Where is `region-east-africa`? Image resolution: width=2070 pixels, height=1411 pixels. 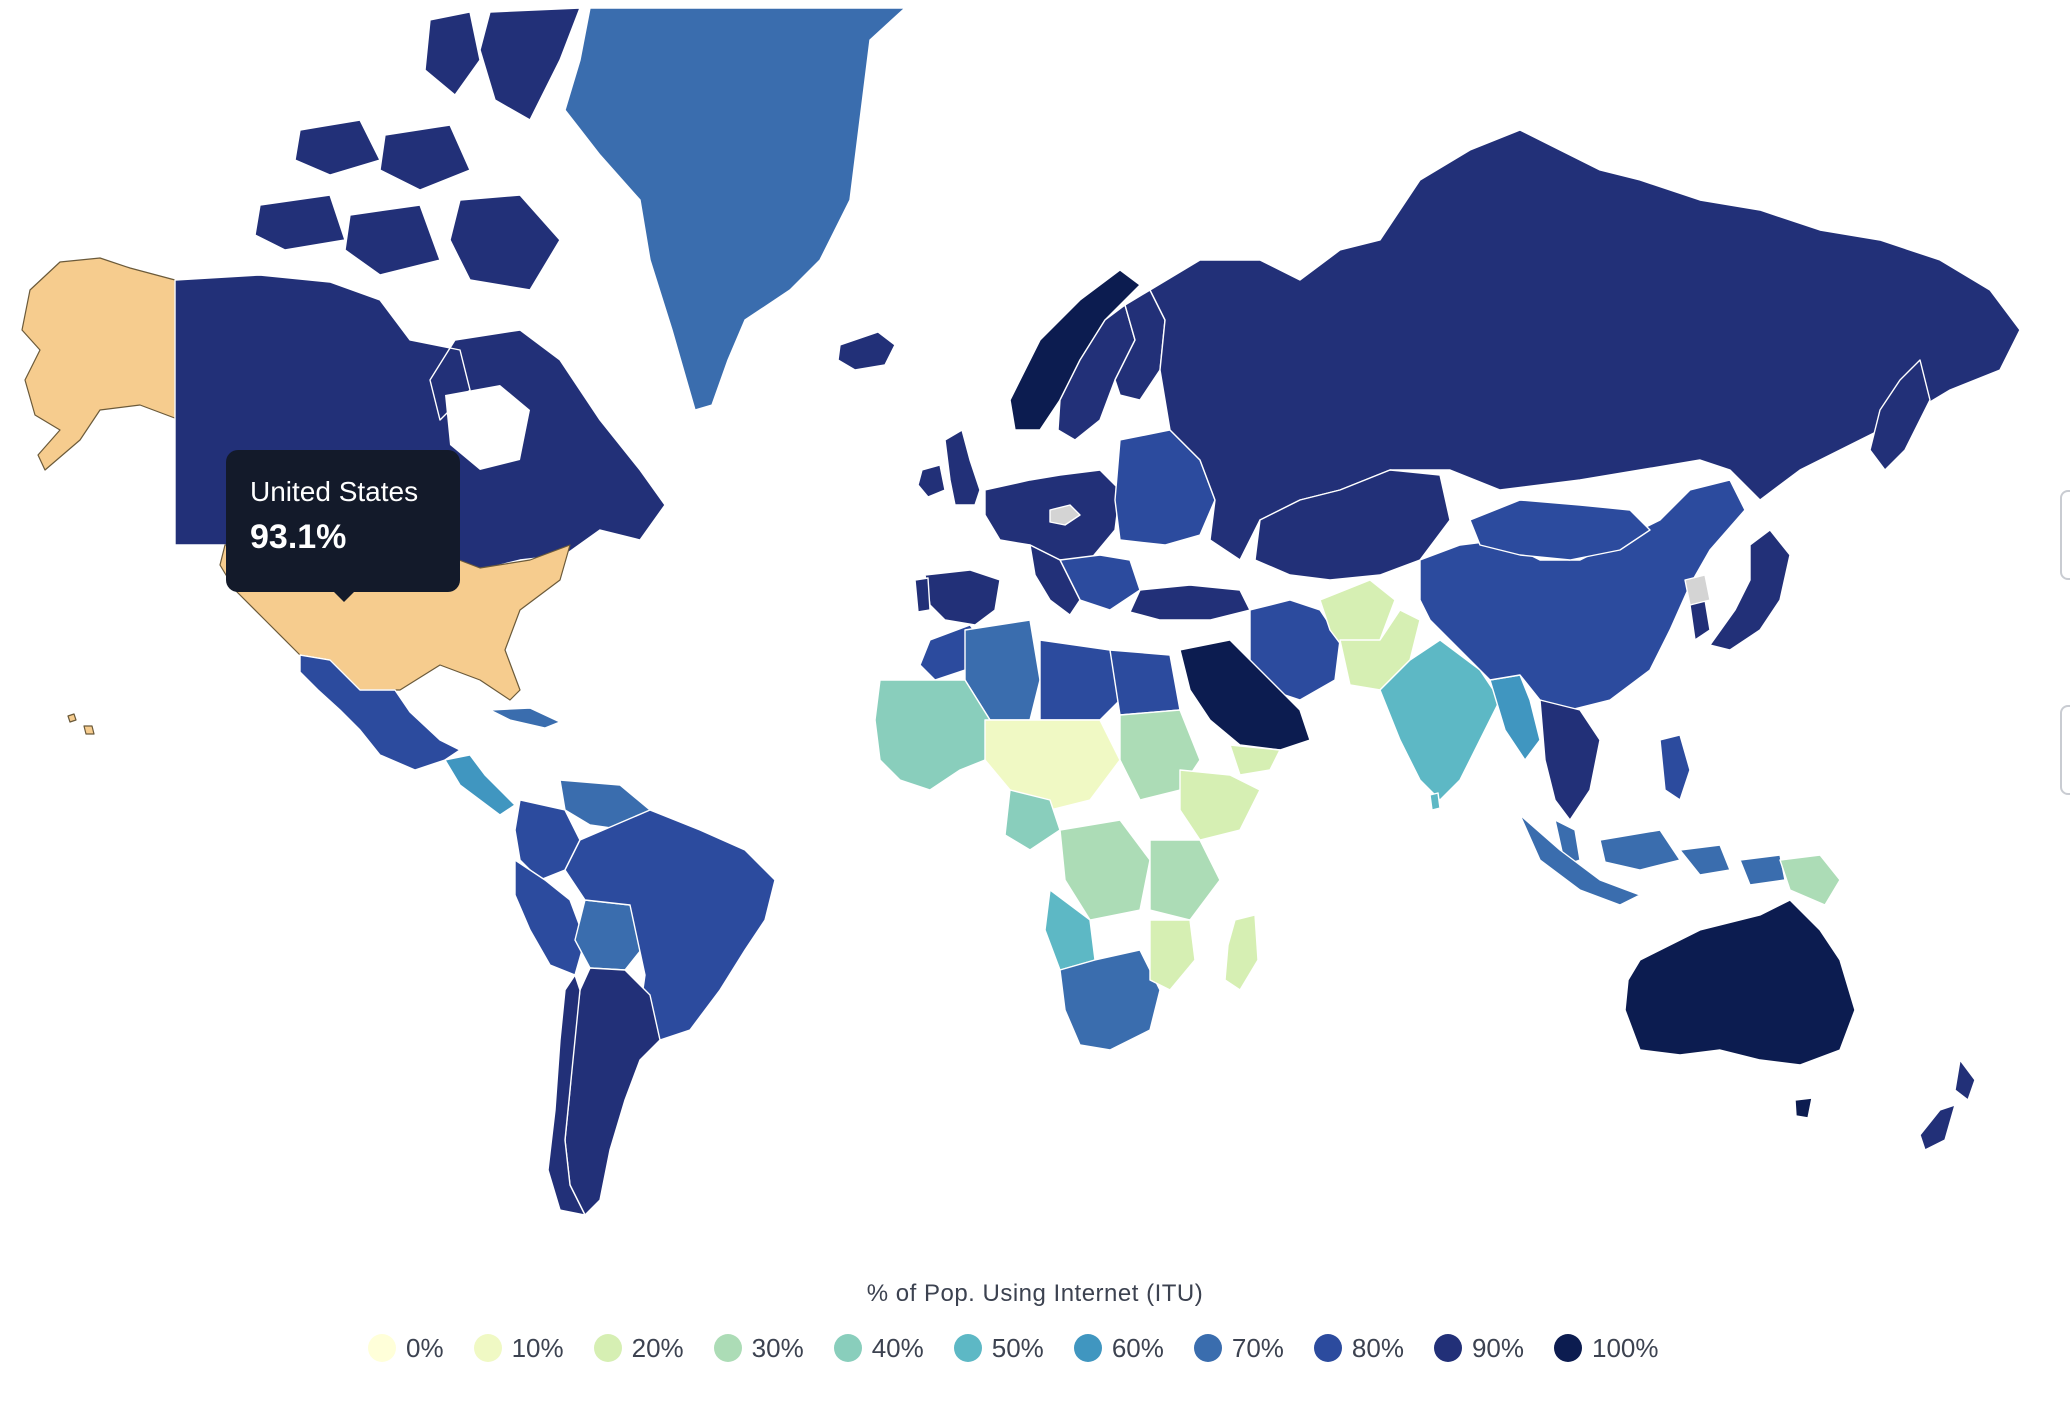 region-east-africa is located at coordinates (1185, 880).